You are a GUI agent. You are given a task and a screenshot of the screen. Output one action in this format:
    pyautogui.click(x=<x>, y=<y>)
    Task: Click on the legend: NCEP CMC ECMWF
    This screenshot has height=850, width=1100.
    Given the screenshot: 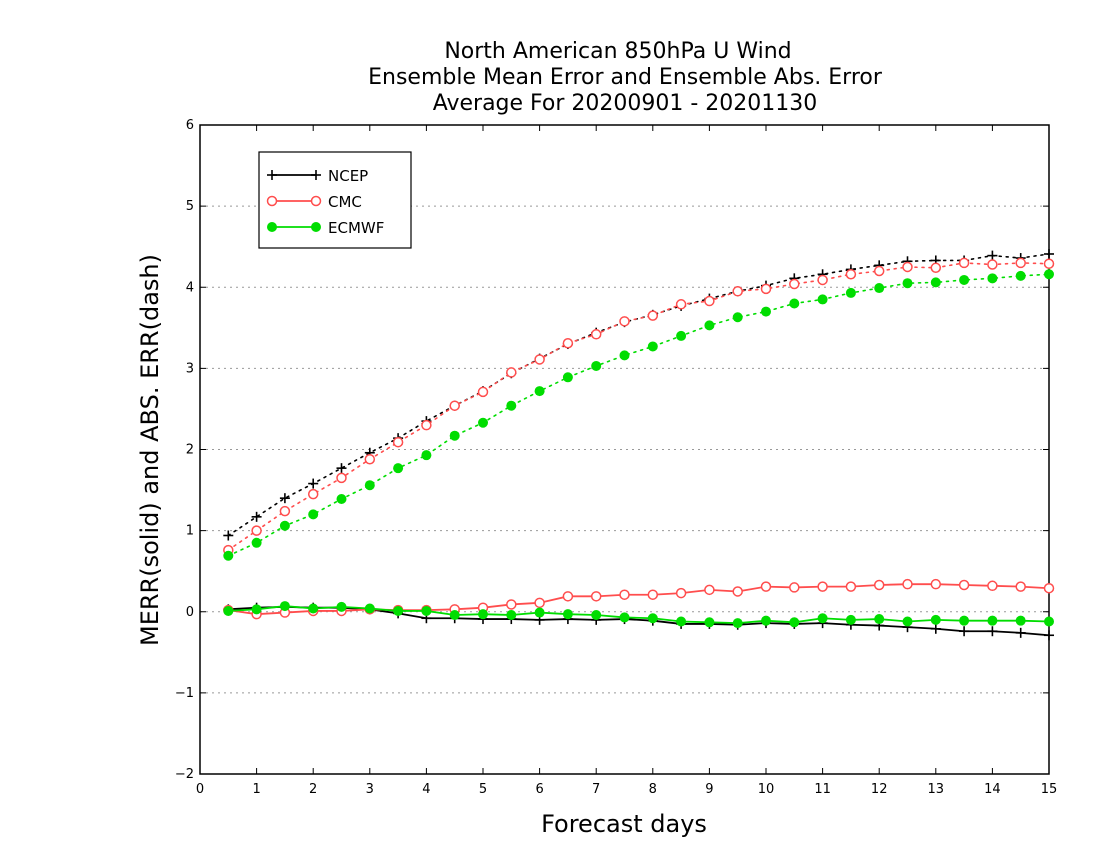 What is the action you would take?
    pyautogui.click(x=335, y=200)
    